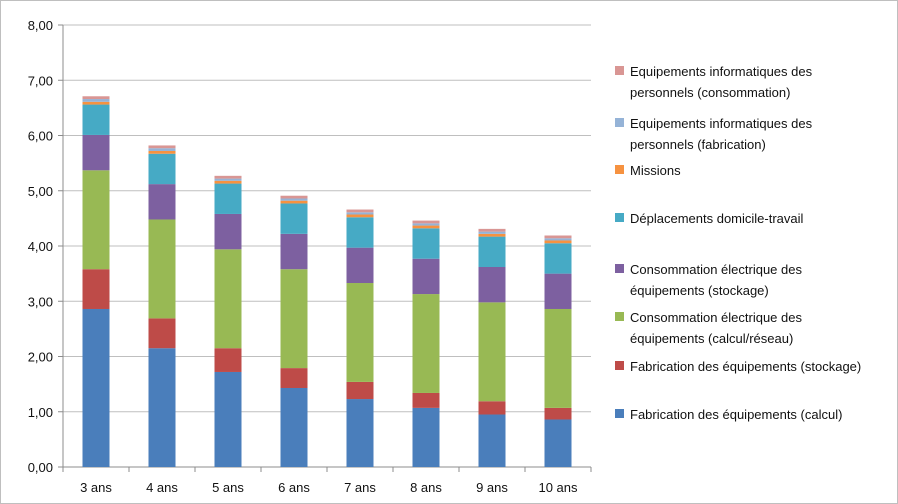 The image size is (898, 504). I want to click on legend-label: équipements (calcul/réseau), so click(711, 338).